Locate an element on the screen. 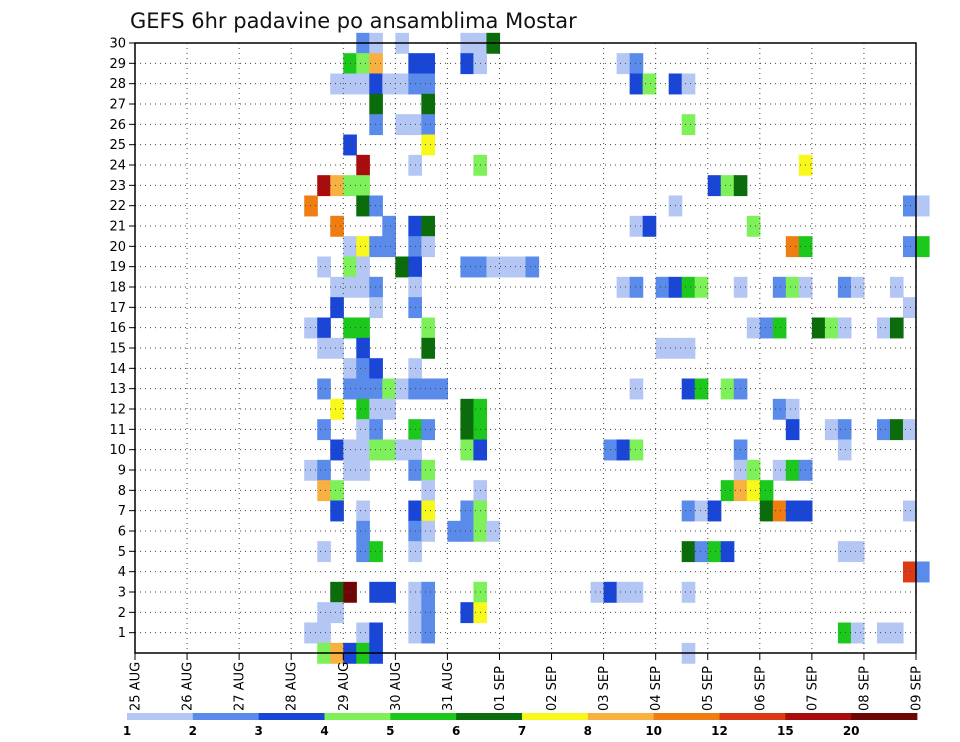  y-tick-label: 8 is located at coordinates (122, 491).